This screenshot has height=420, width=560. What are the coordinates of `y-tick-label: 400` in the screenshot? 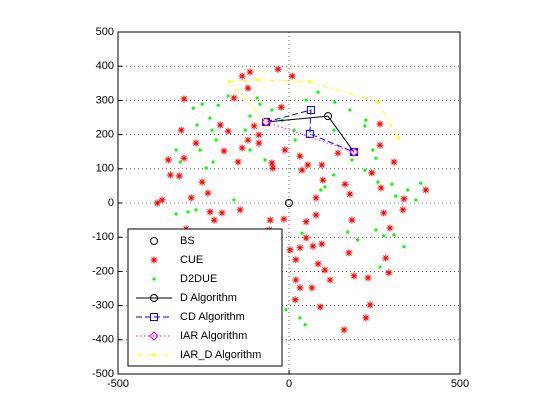 It's located at (105, 66).